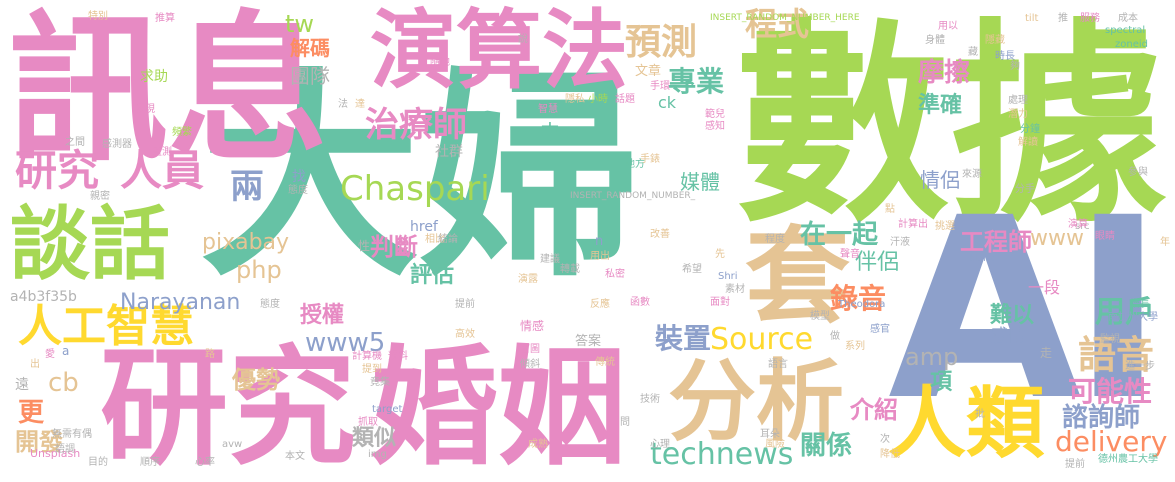 The image size is (1175, 482). What do you see at coordinates (605, 362) in the screenshot?
I see `word-chuantong: 傳統` at bounding box center [605, 362].